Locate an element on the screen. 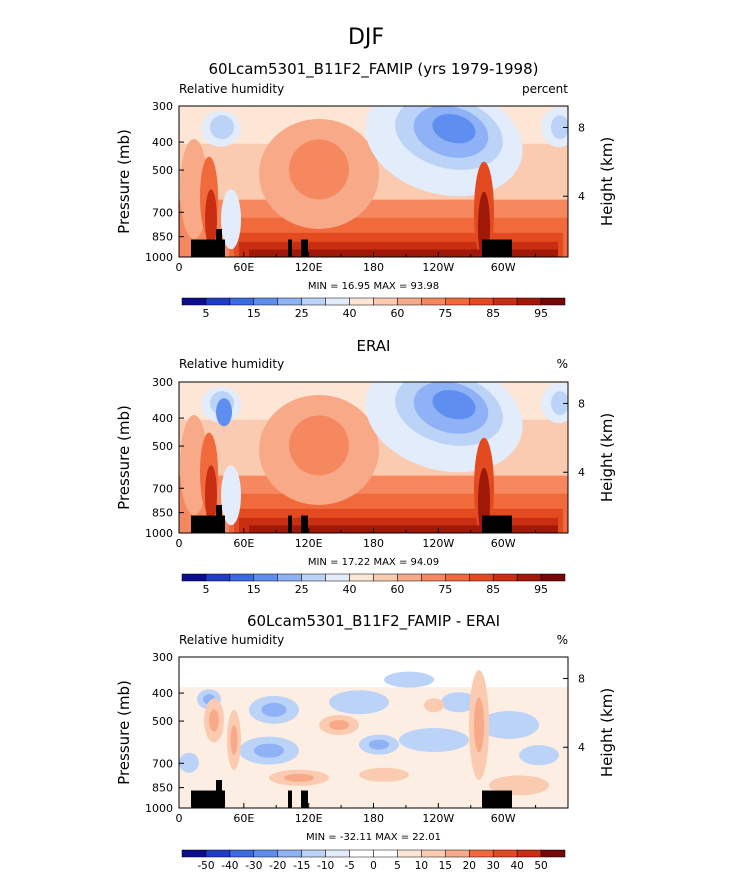  colorbar-label: -5 is located at coordinates (349, 866).